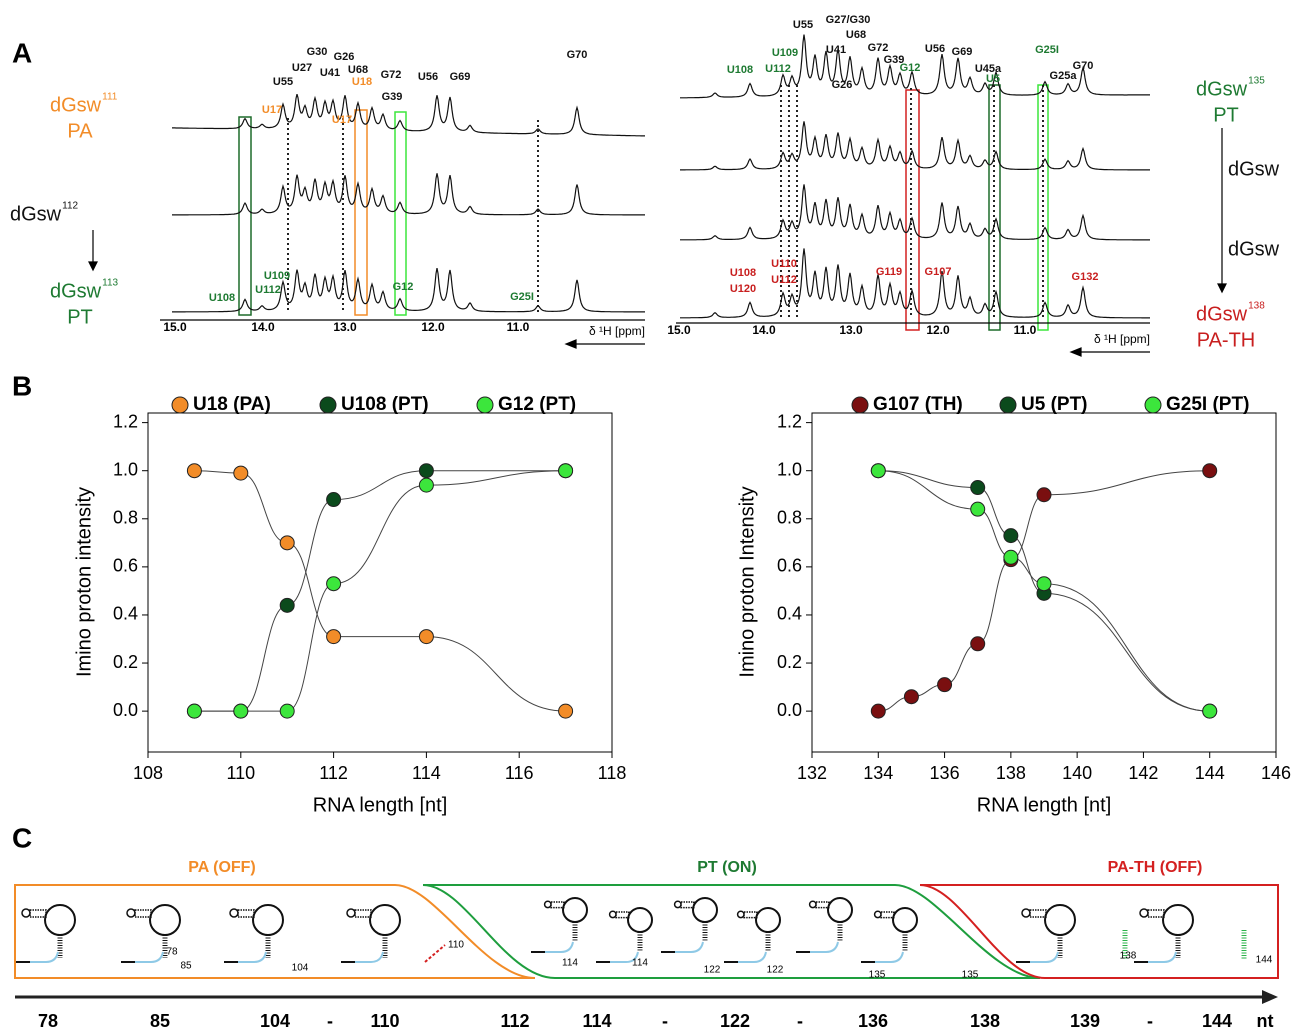 This screenshot has width=1291, height=1034. I want to click on length-label: 138, so click(985, 1021).